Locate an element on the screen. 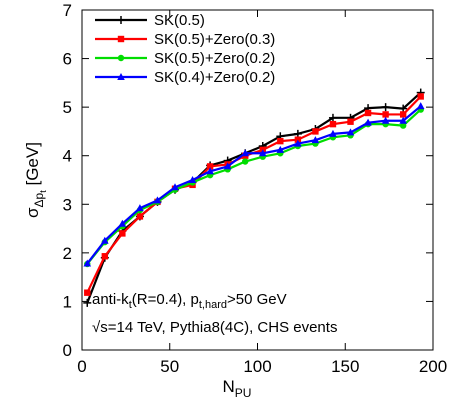 The width and height of the screenshot is (451, 400). y-tick-label: 7 is located at coordinates (67, 10).